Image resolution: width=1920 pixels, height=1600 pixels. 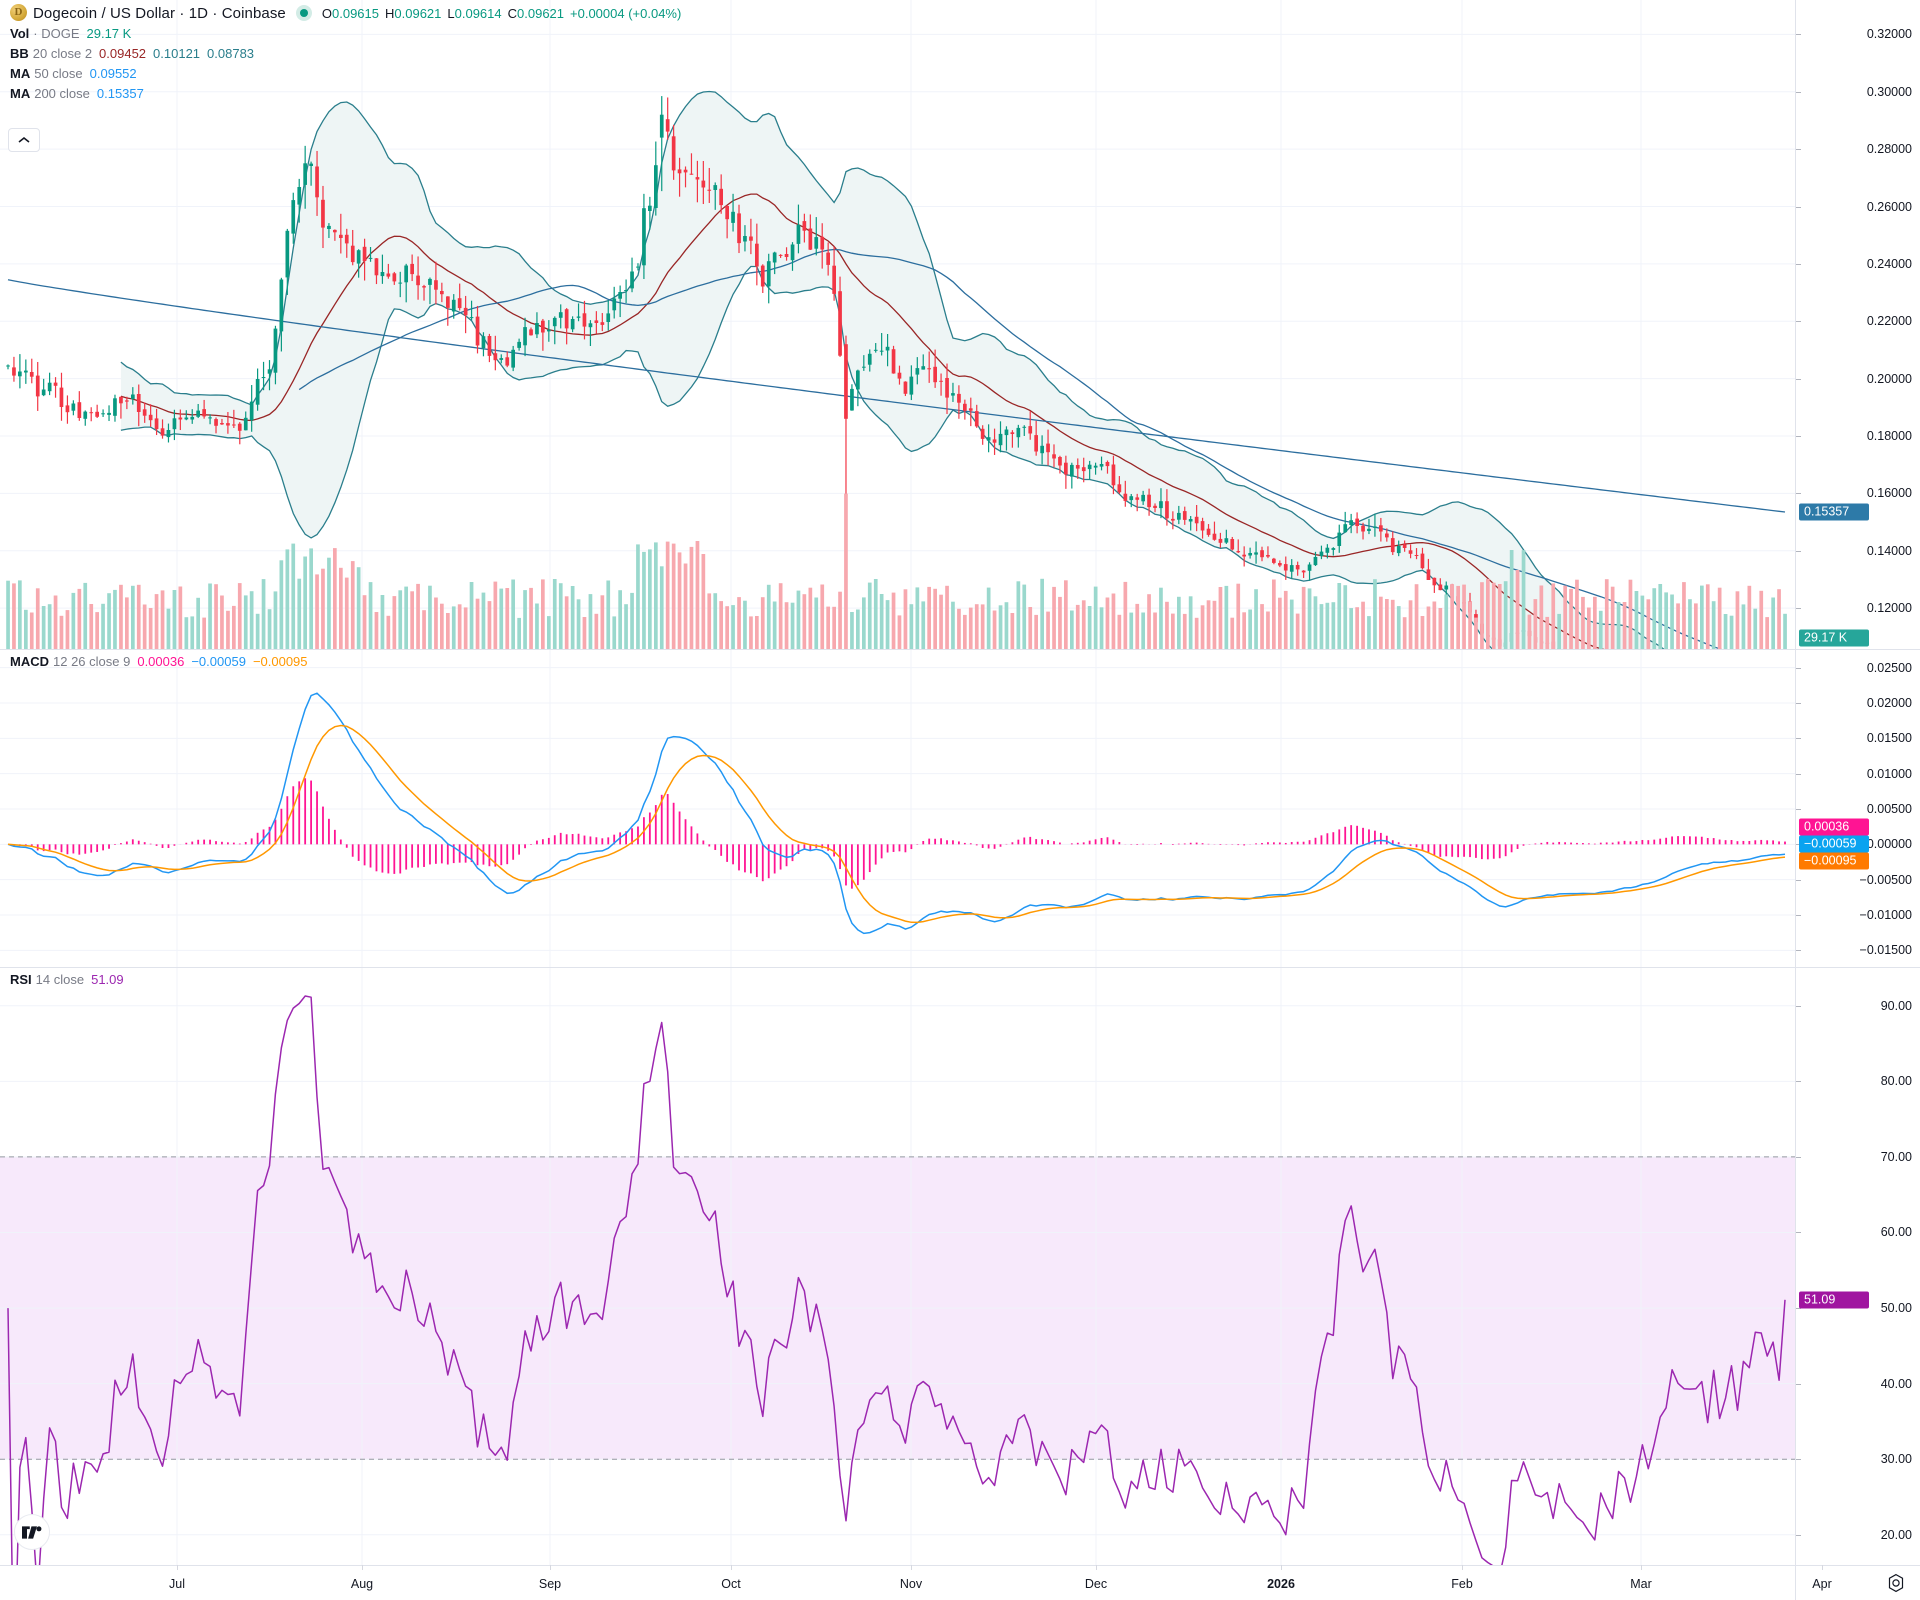 What do you see at coordinates (1795, 800) in the screenshot?
I see `axis-separator` at bounding box center [1795, 800].